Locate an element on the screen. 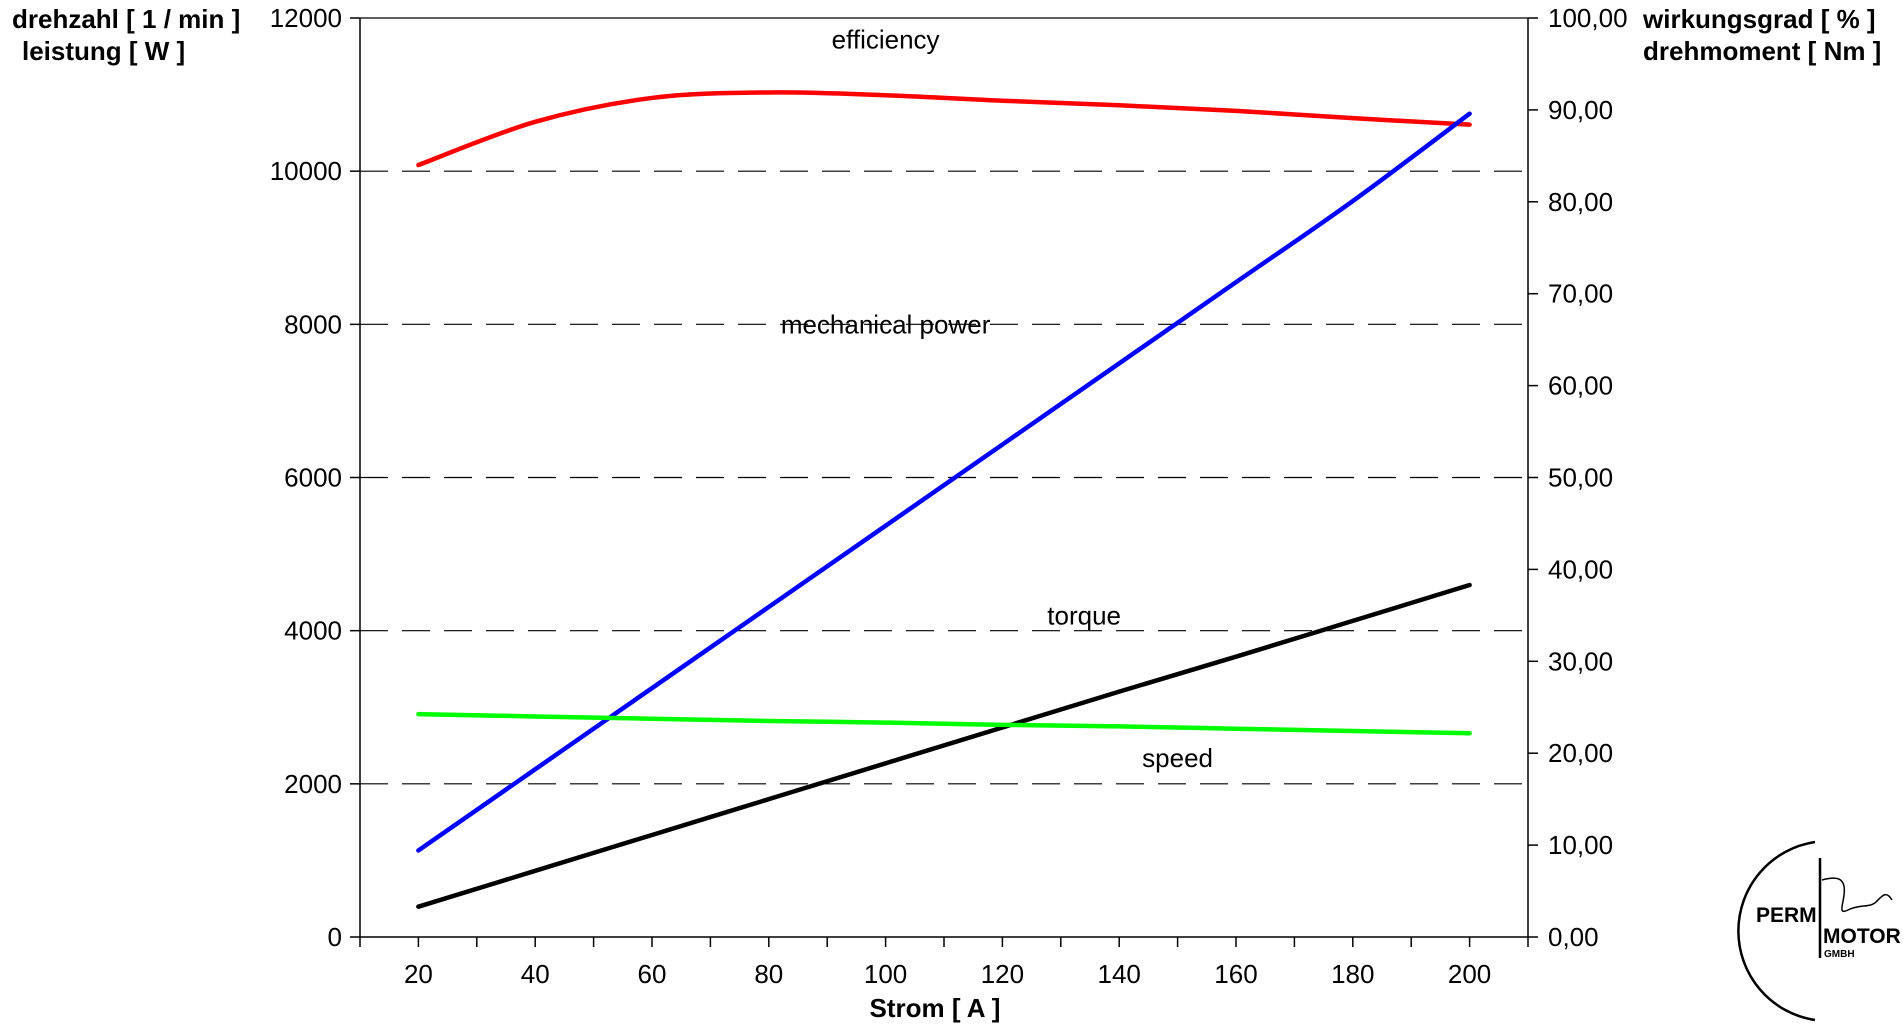 This screenshot has height=1030, width=1903. left-tick-label-10000: 10000 is located at coordinates (306, 171).